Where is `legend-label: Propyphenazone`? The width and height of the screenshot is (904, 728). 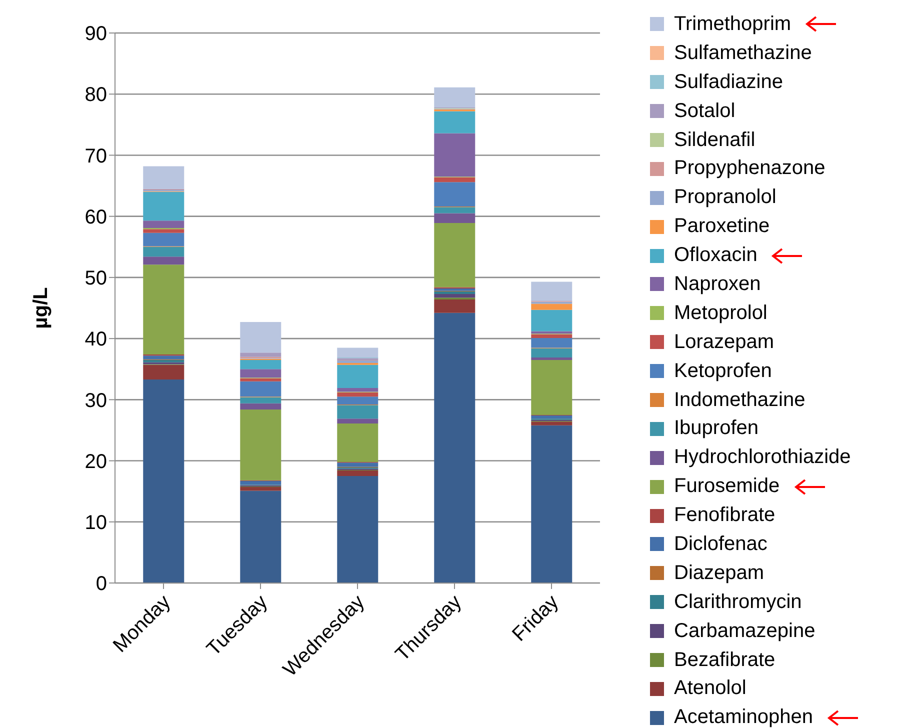 legend-label: Propyphenazone is located at coordinates (750, 168).